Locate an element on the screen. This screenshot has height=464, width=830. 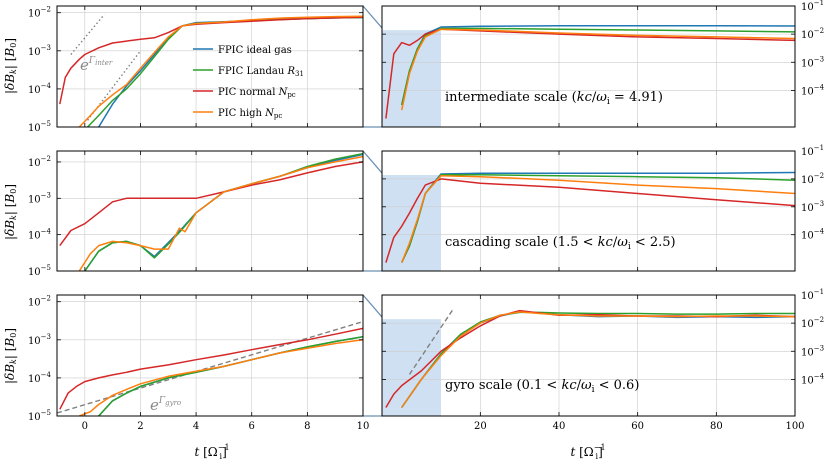
y-axis-titles: |δBk| [B0] |δBk| [B0] |δBk| [B0] is located at coordinates (10, 211).